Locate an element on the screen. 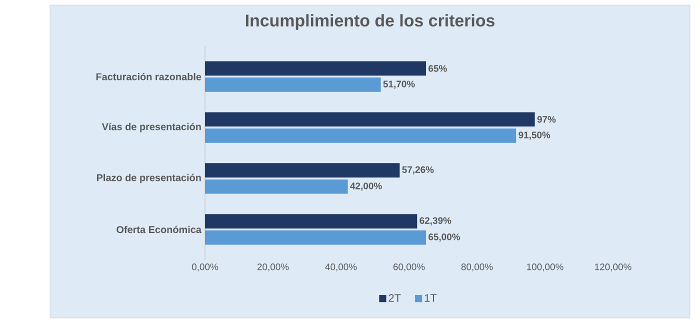  x-tick-label: 60,00% is located at coordinates (409, 268).